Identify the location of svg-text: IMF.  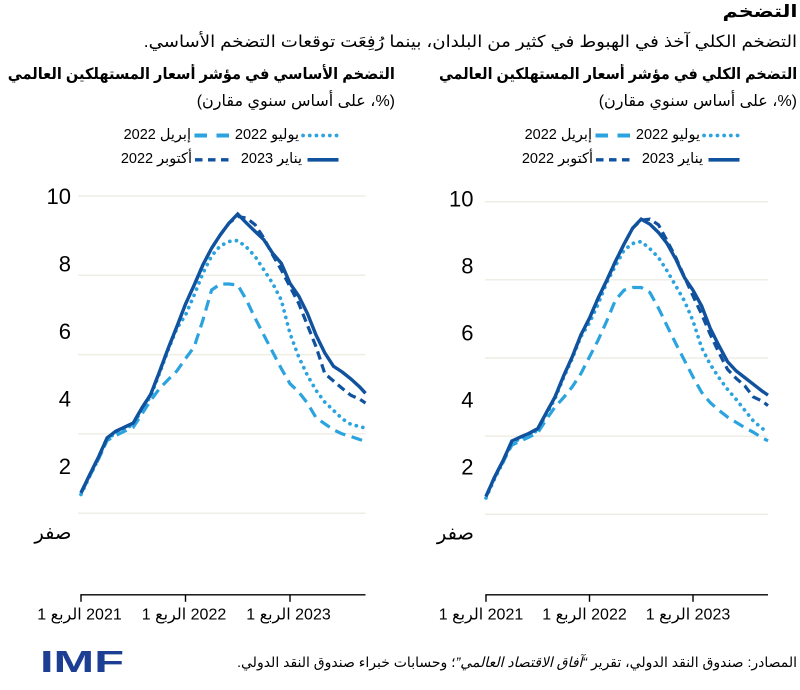
(82, 662).